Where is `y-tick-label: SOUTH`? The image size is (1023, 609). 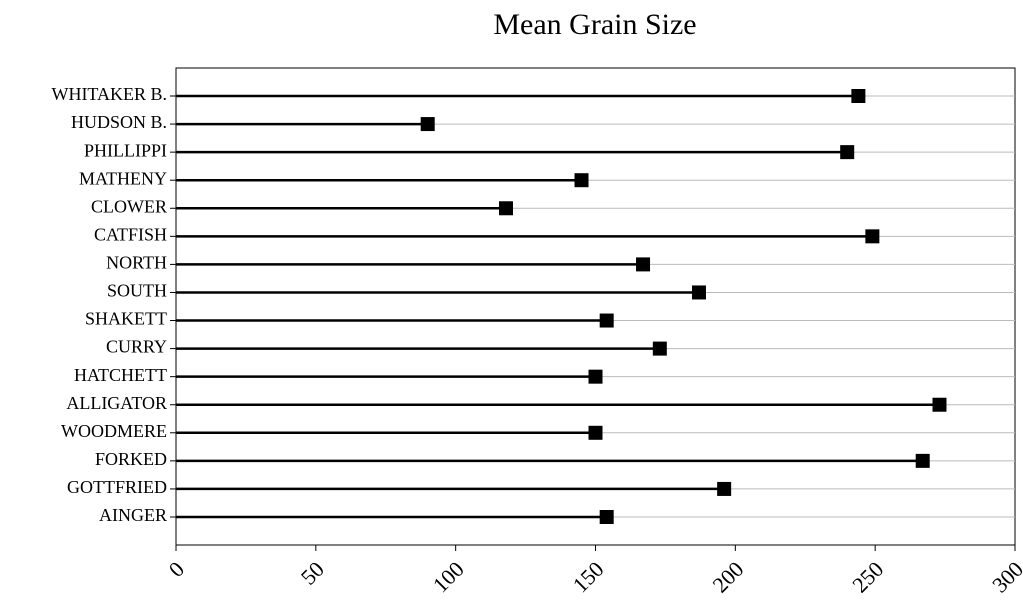 y-tick-label: SOUTH is located at coordinates (137, 291).